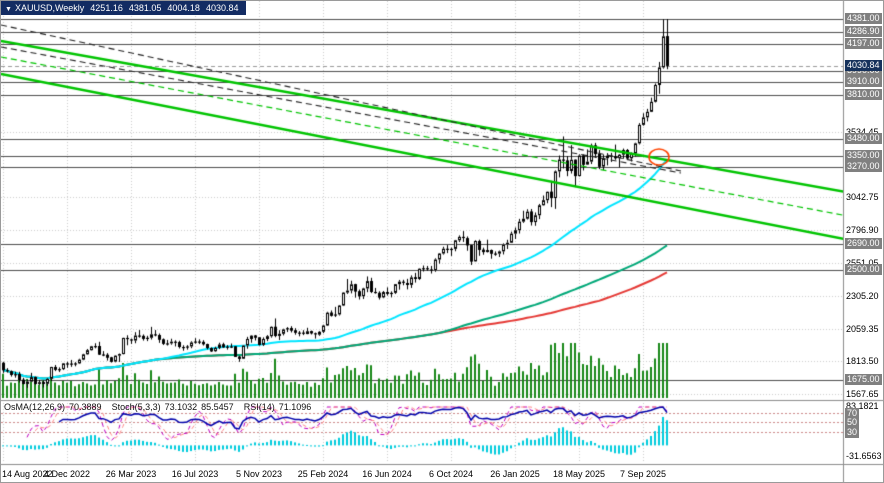  What do you see at coordinates (863, 156) in the screenshot?
I see `price-level-label: 3350.00` at bounding box center [863, 156].